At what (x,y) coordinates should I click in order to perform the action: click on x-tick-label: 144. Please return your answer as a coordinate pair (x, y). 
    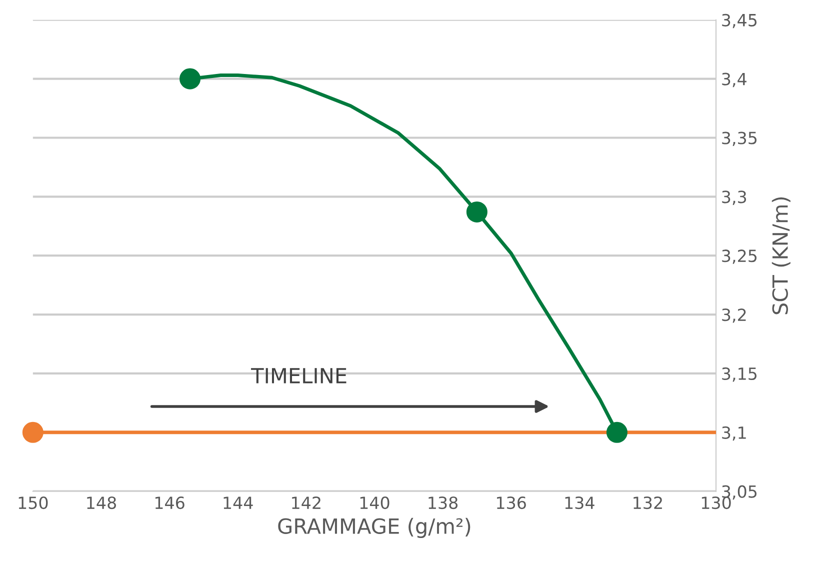
    Looking at the image, I should click on (238, 502).